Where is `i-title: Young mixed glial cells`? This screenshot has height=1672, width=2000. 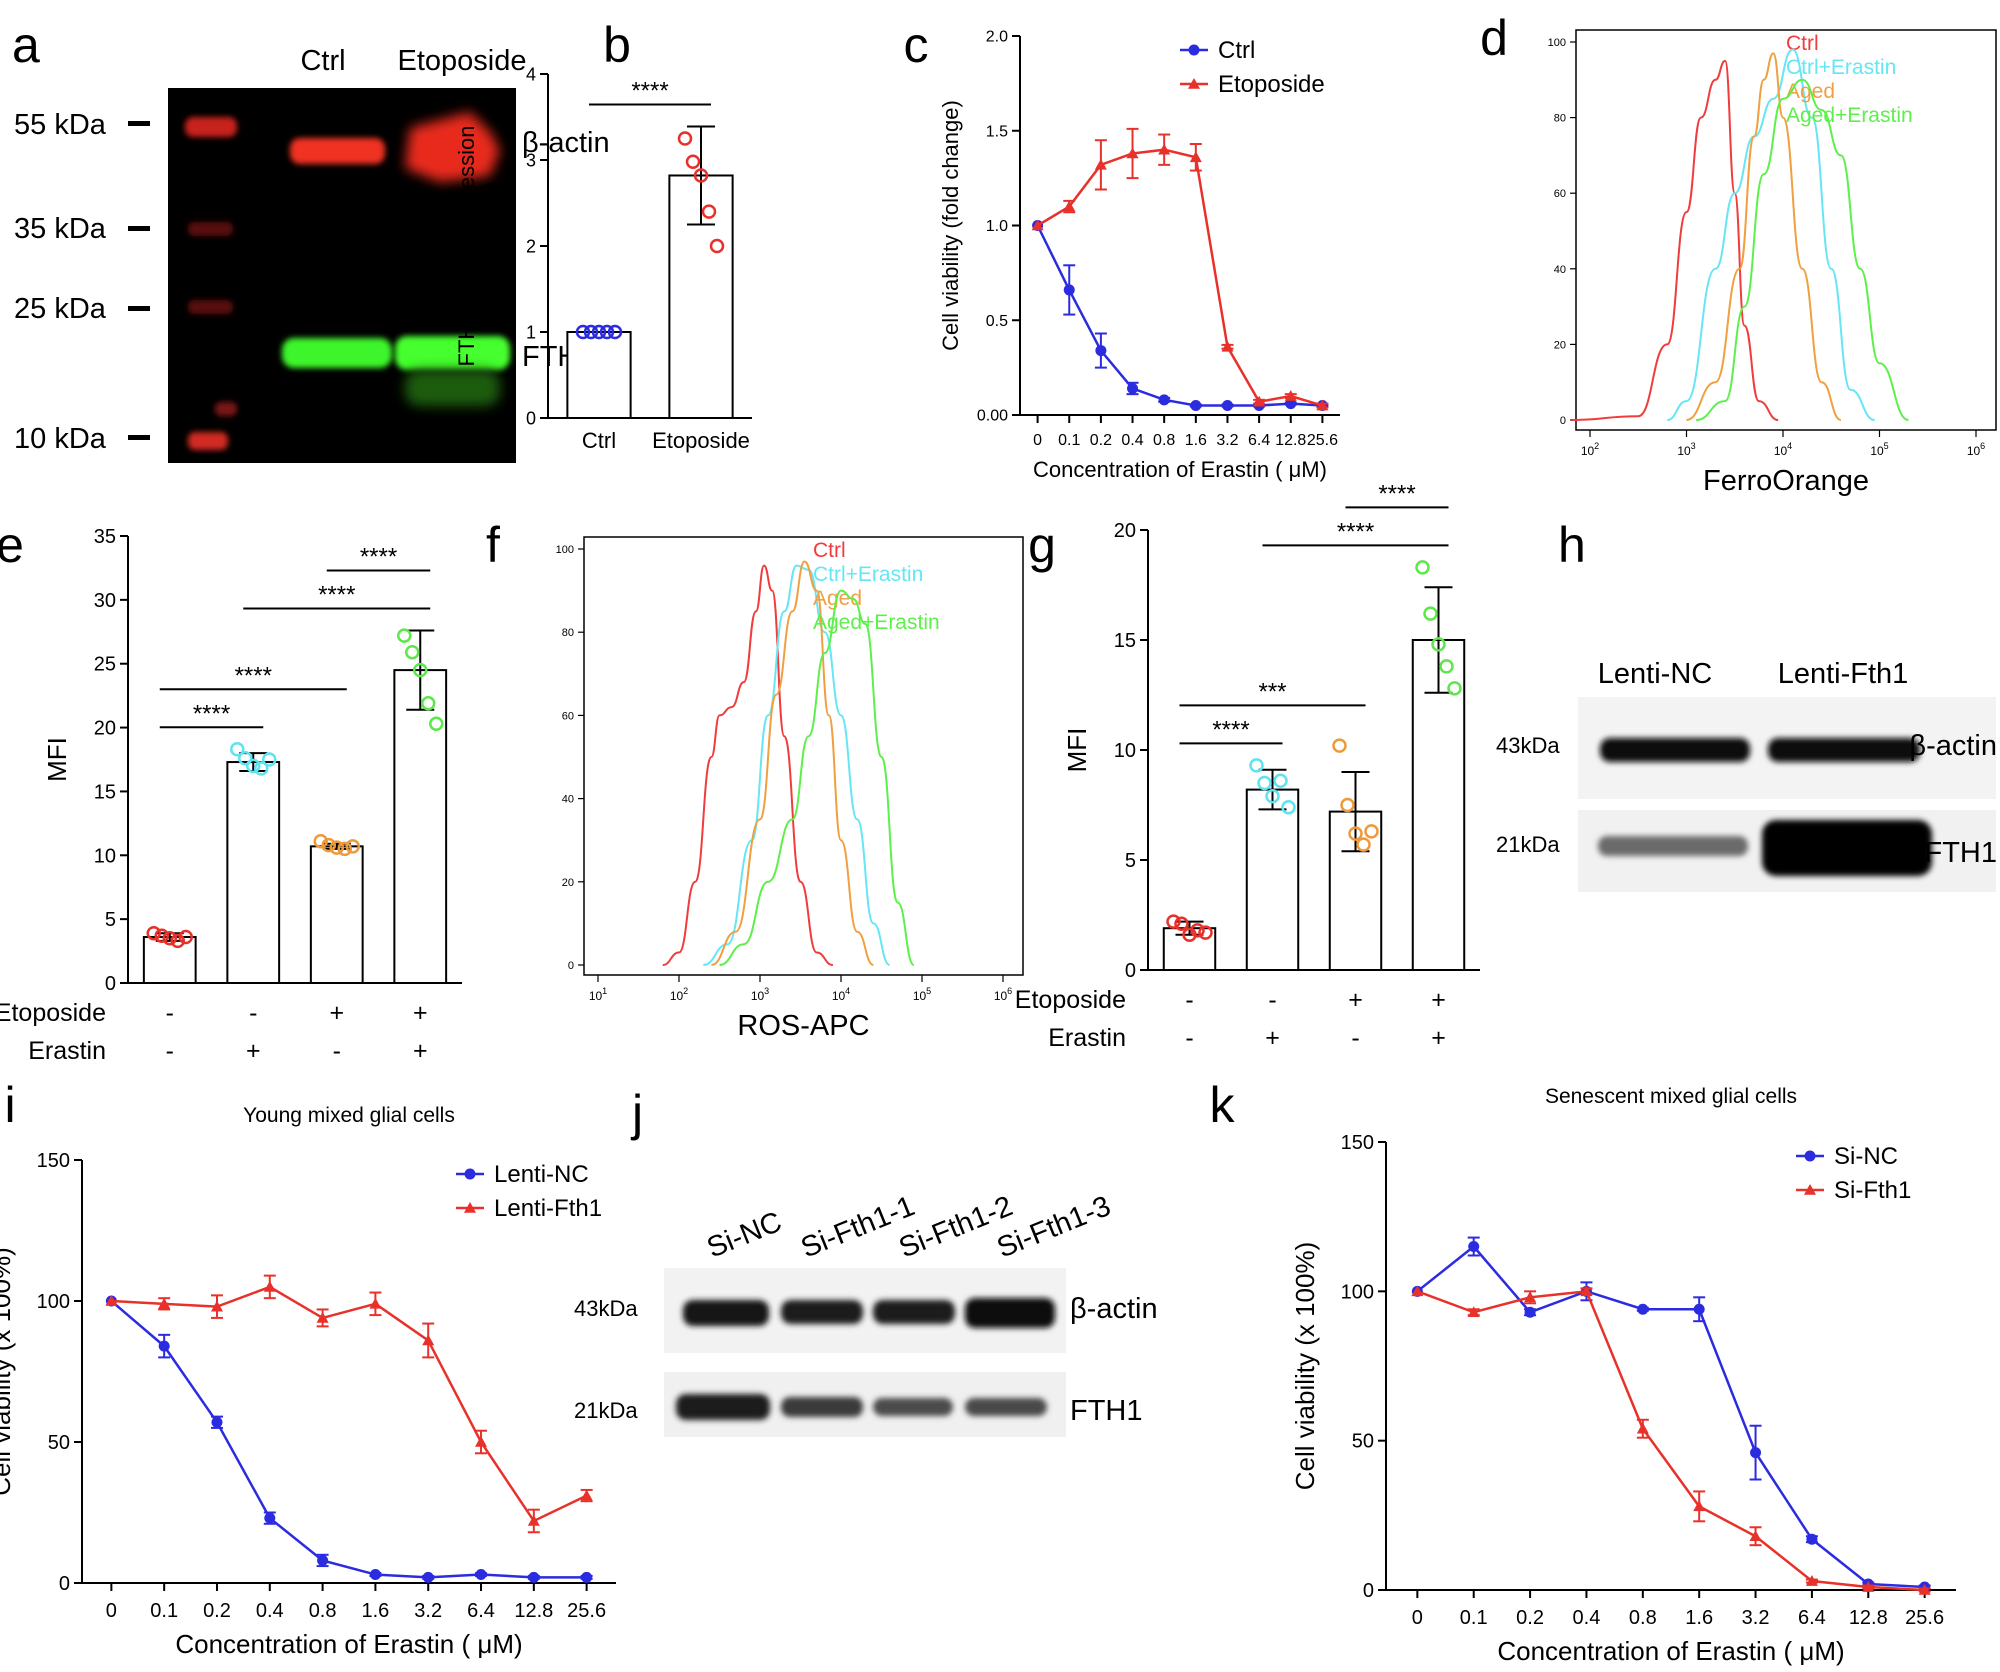 i-title: Young mixed glial cells is located at coordinates (349, 1115).